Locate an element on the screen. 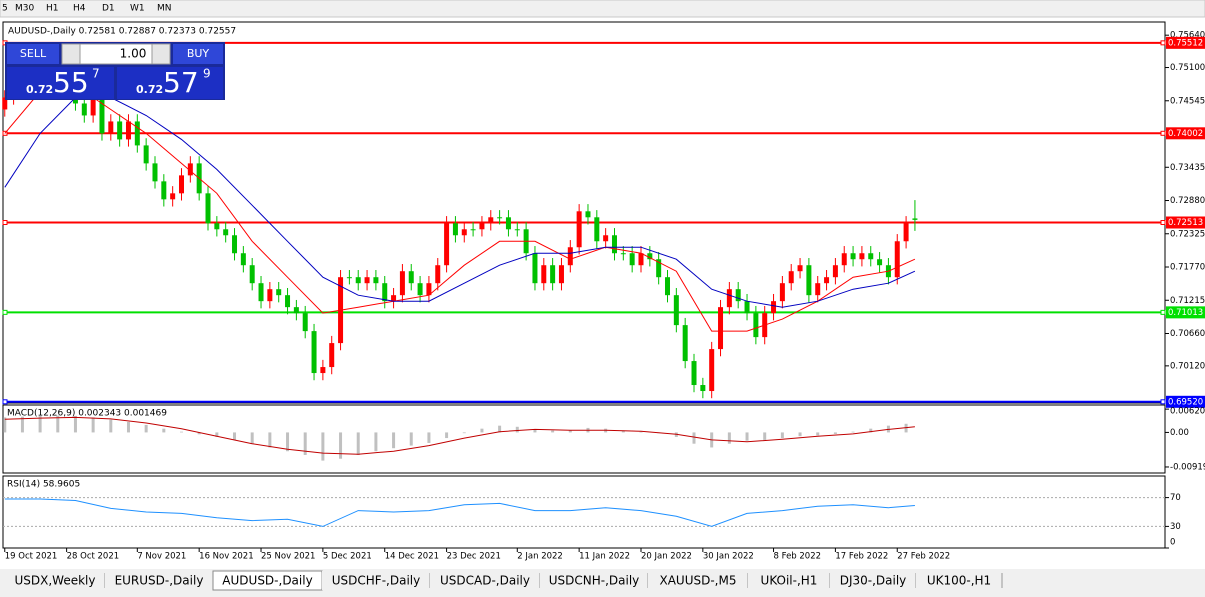 Image resolution: width=1205 pixels, height=597 pixels. tab-label: XAUUSD-,M5 is located at coordinates (698, 581).